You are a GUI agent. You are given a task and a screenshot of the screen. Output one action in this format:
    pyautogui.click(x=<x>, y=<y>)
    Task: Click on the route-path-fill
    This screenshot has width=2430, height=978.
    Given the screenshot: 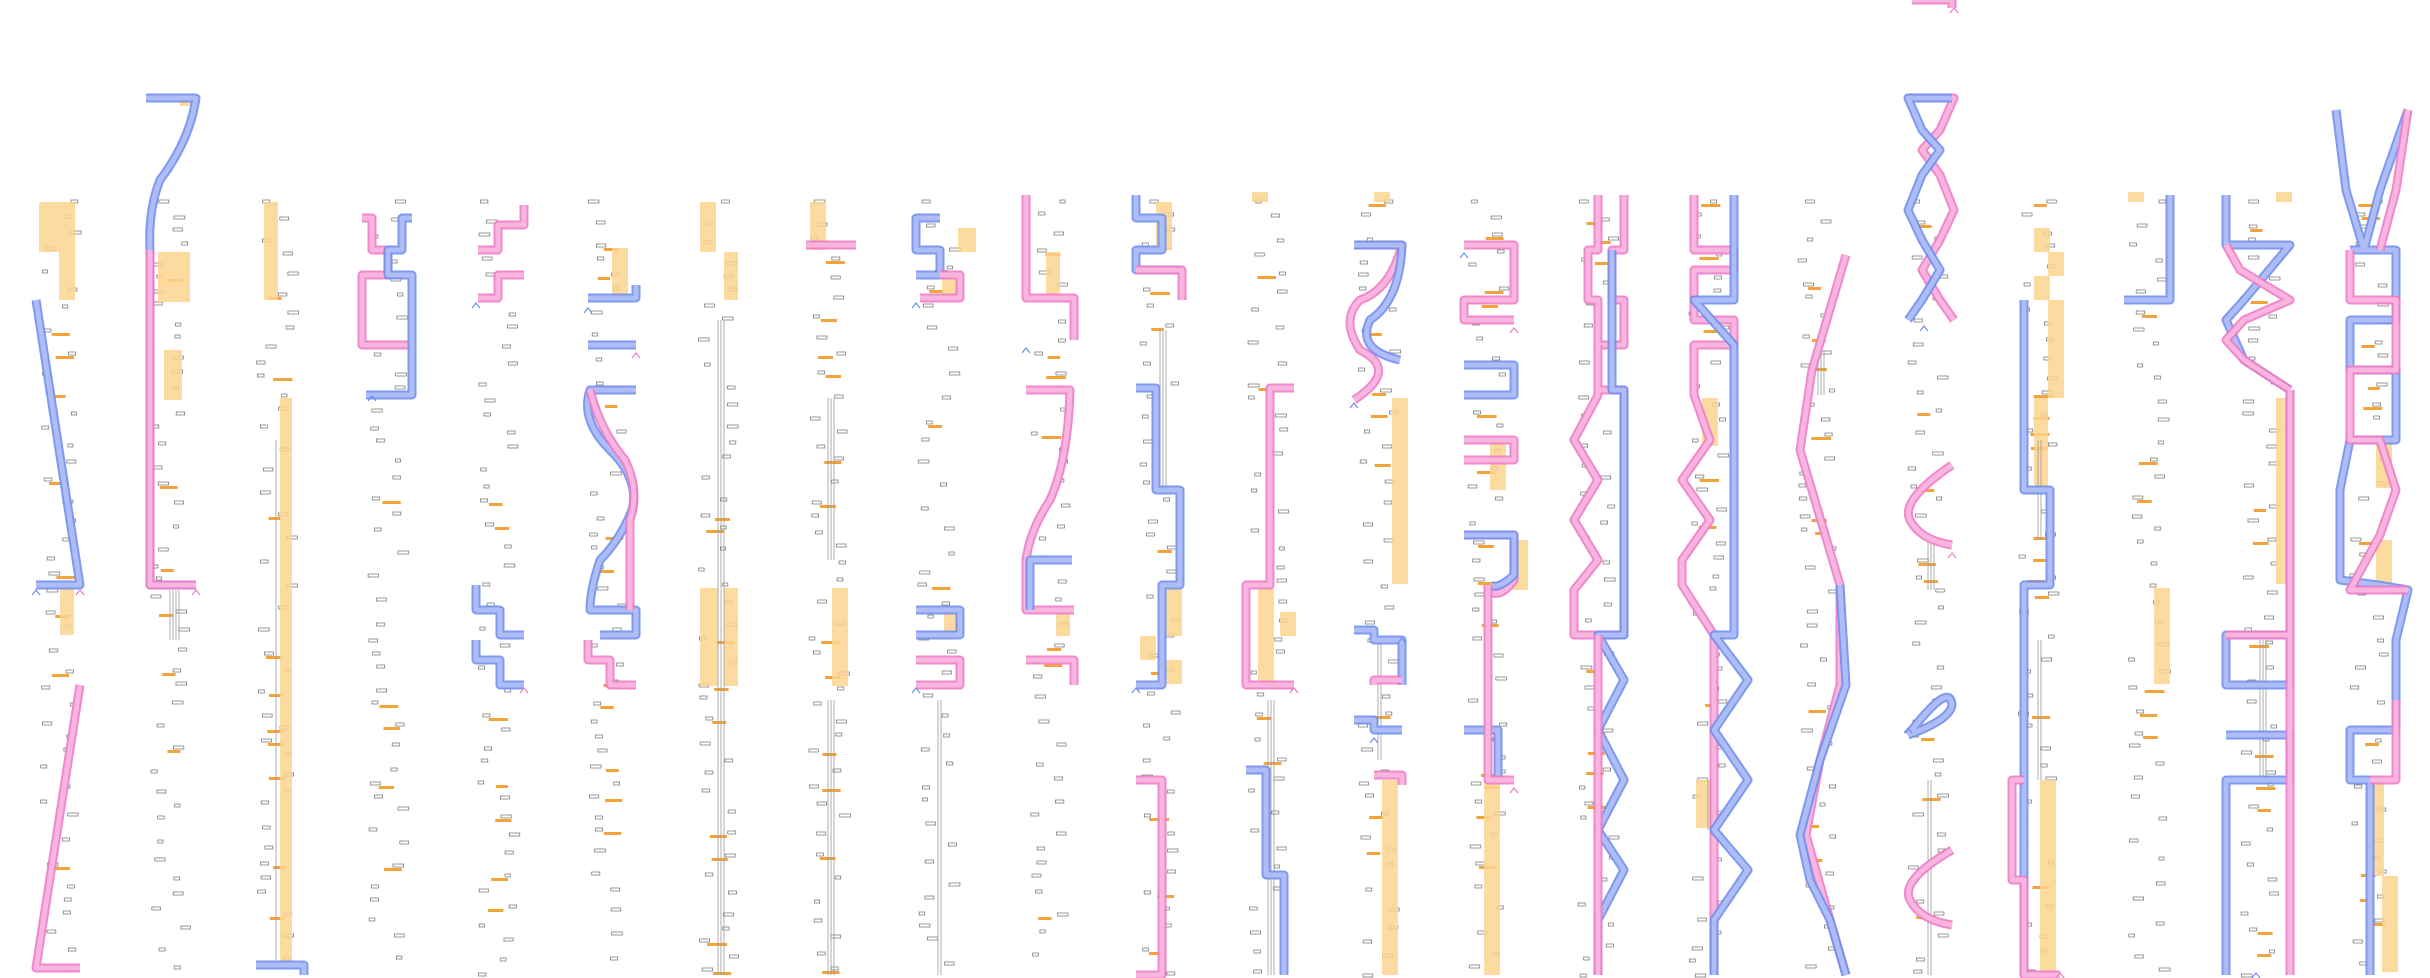 What is the action you would take?
    pyautogui.click(x=1928, y=208)
    